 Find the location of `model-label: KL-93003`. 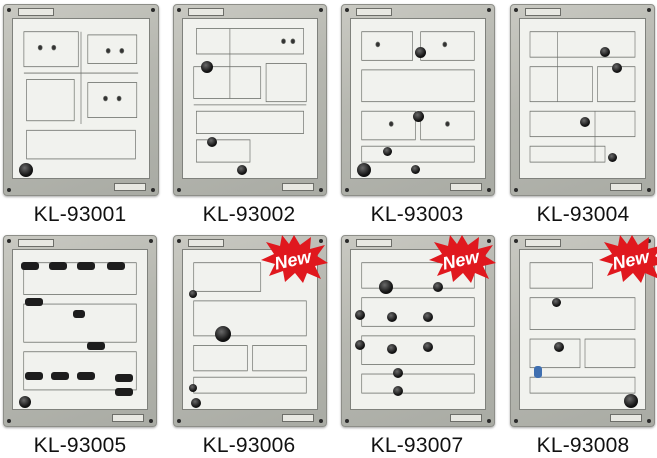

model-label: KL-93003 is located at coordinates (417, 215).